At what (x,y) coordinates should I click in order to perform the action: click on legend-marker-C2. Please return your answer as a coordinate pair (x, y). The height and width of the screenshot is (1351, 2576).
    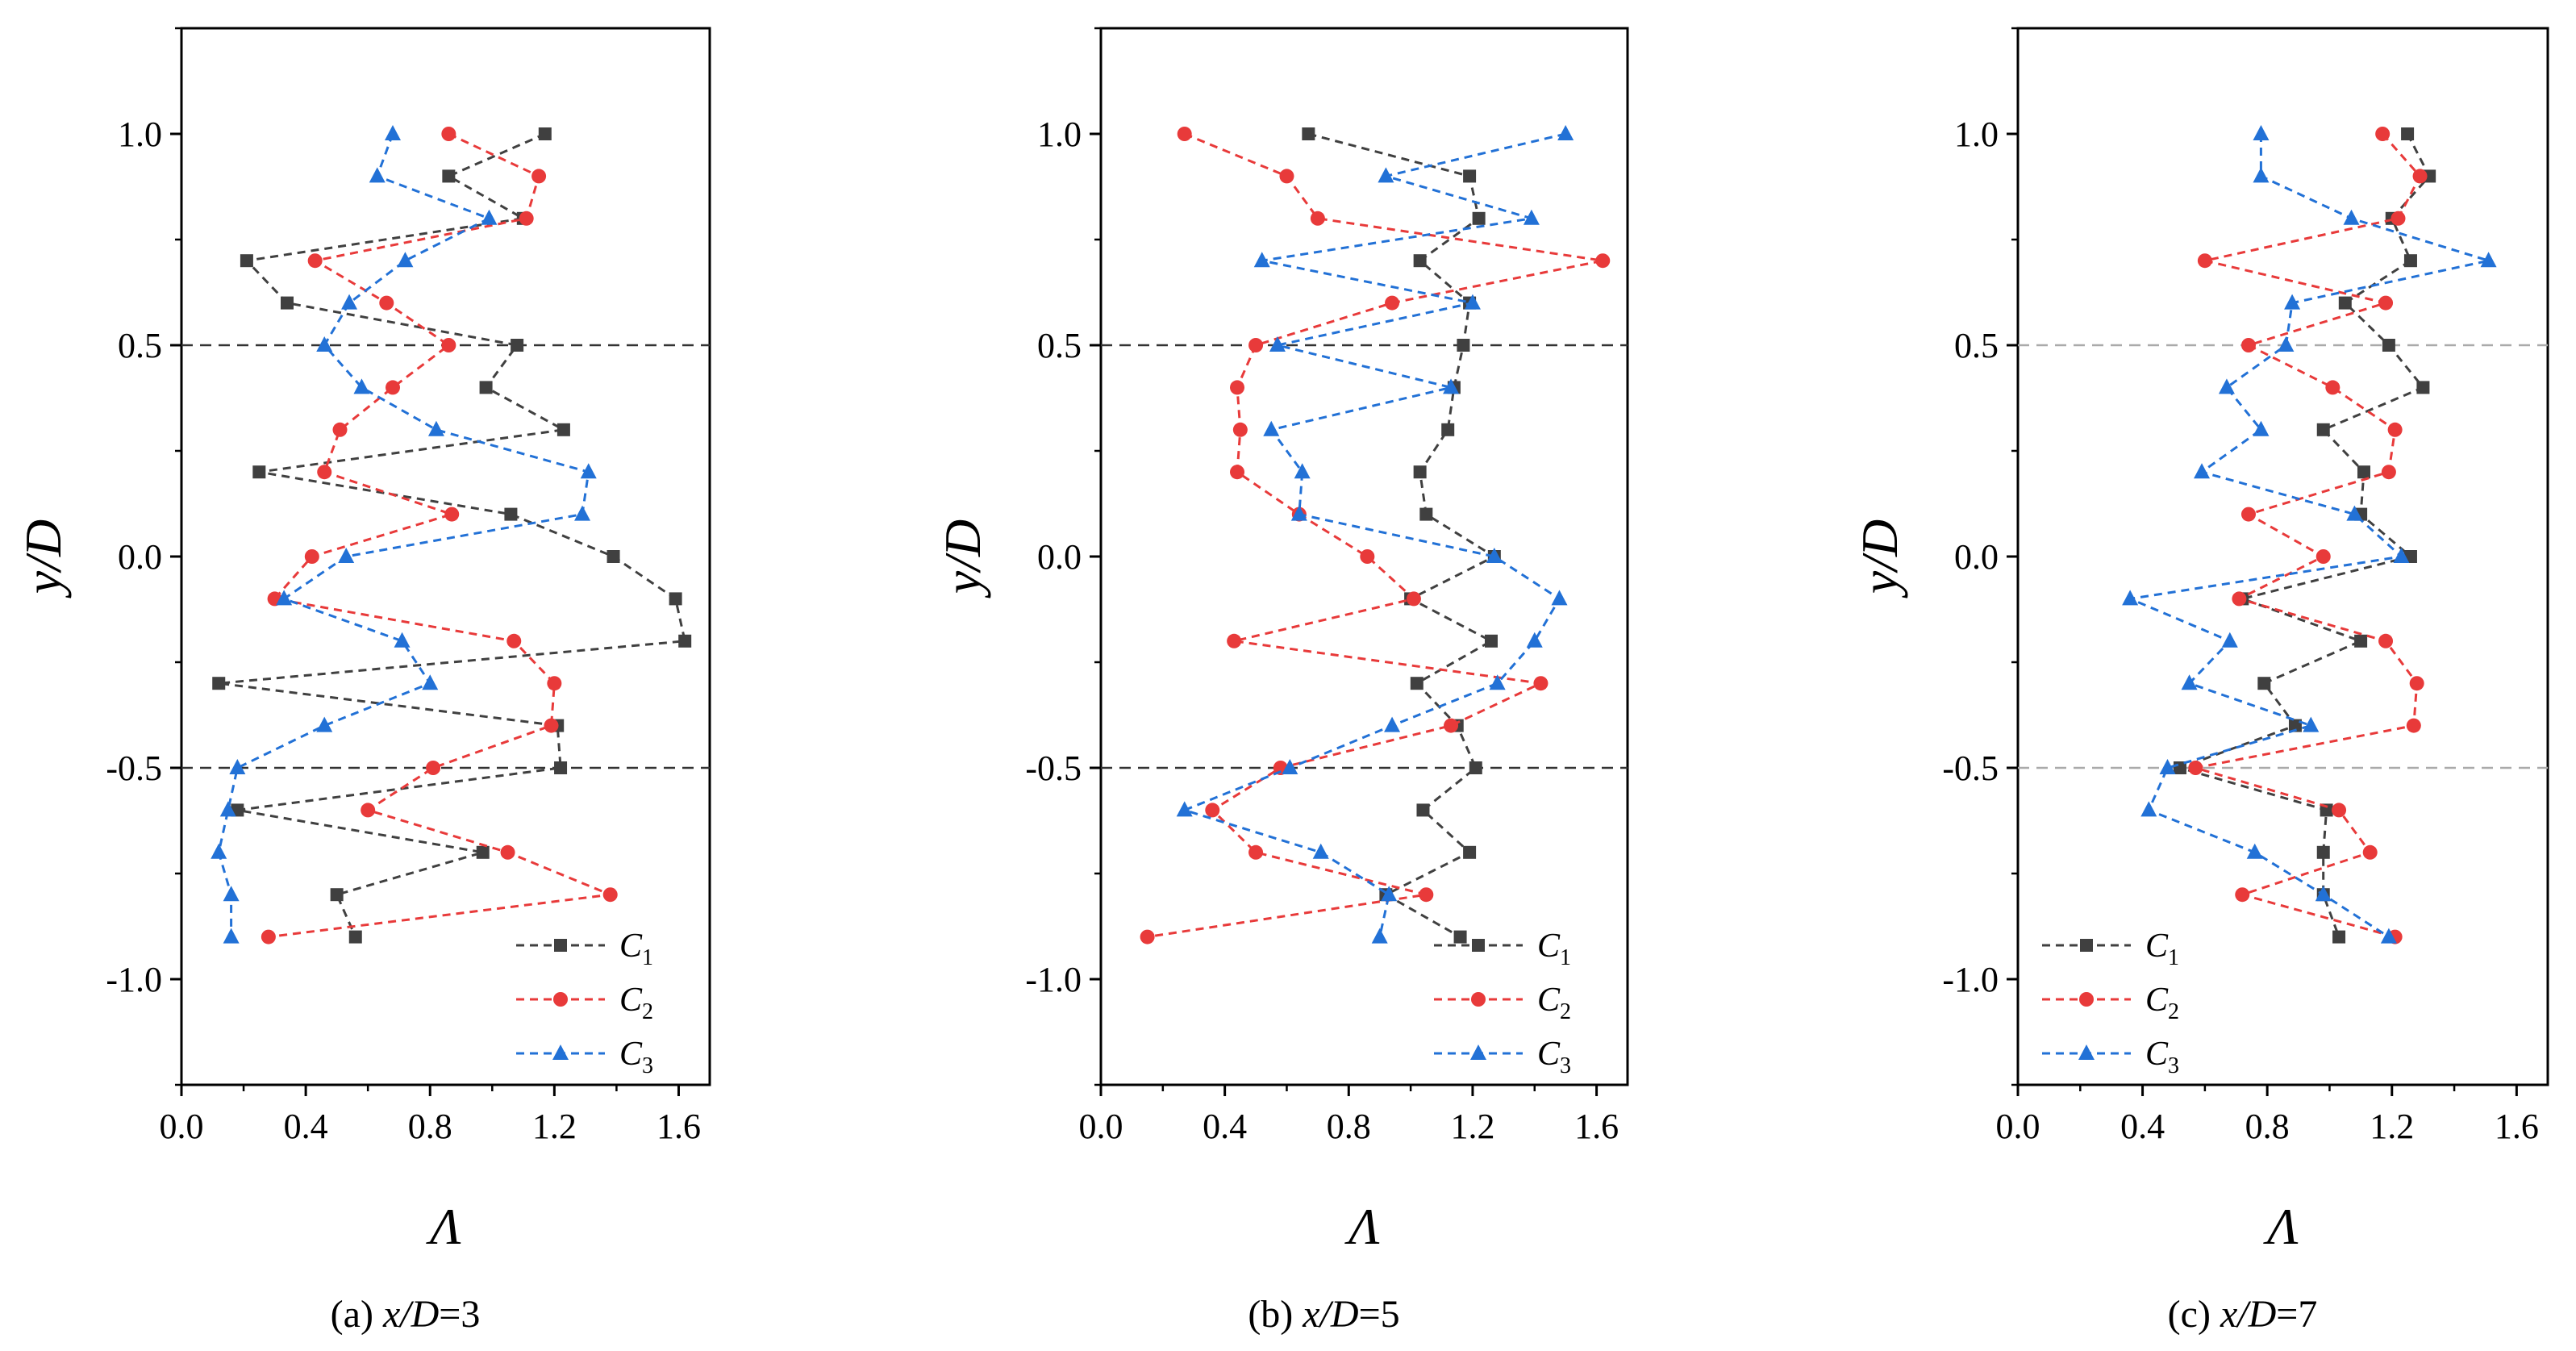
    Looking at the image, I should click on (1478, 999).